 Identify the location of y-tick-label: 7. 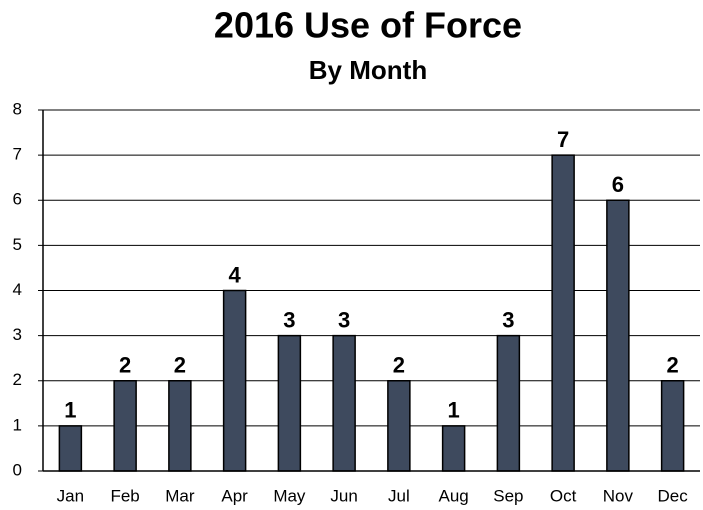
(17, 154).